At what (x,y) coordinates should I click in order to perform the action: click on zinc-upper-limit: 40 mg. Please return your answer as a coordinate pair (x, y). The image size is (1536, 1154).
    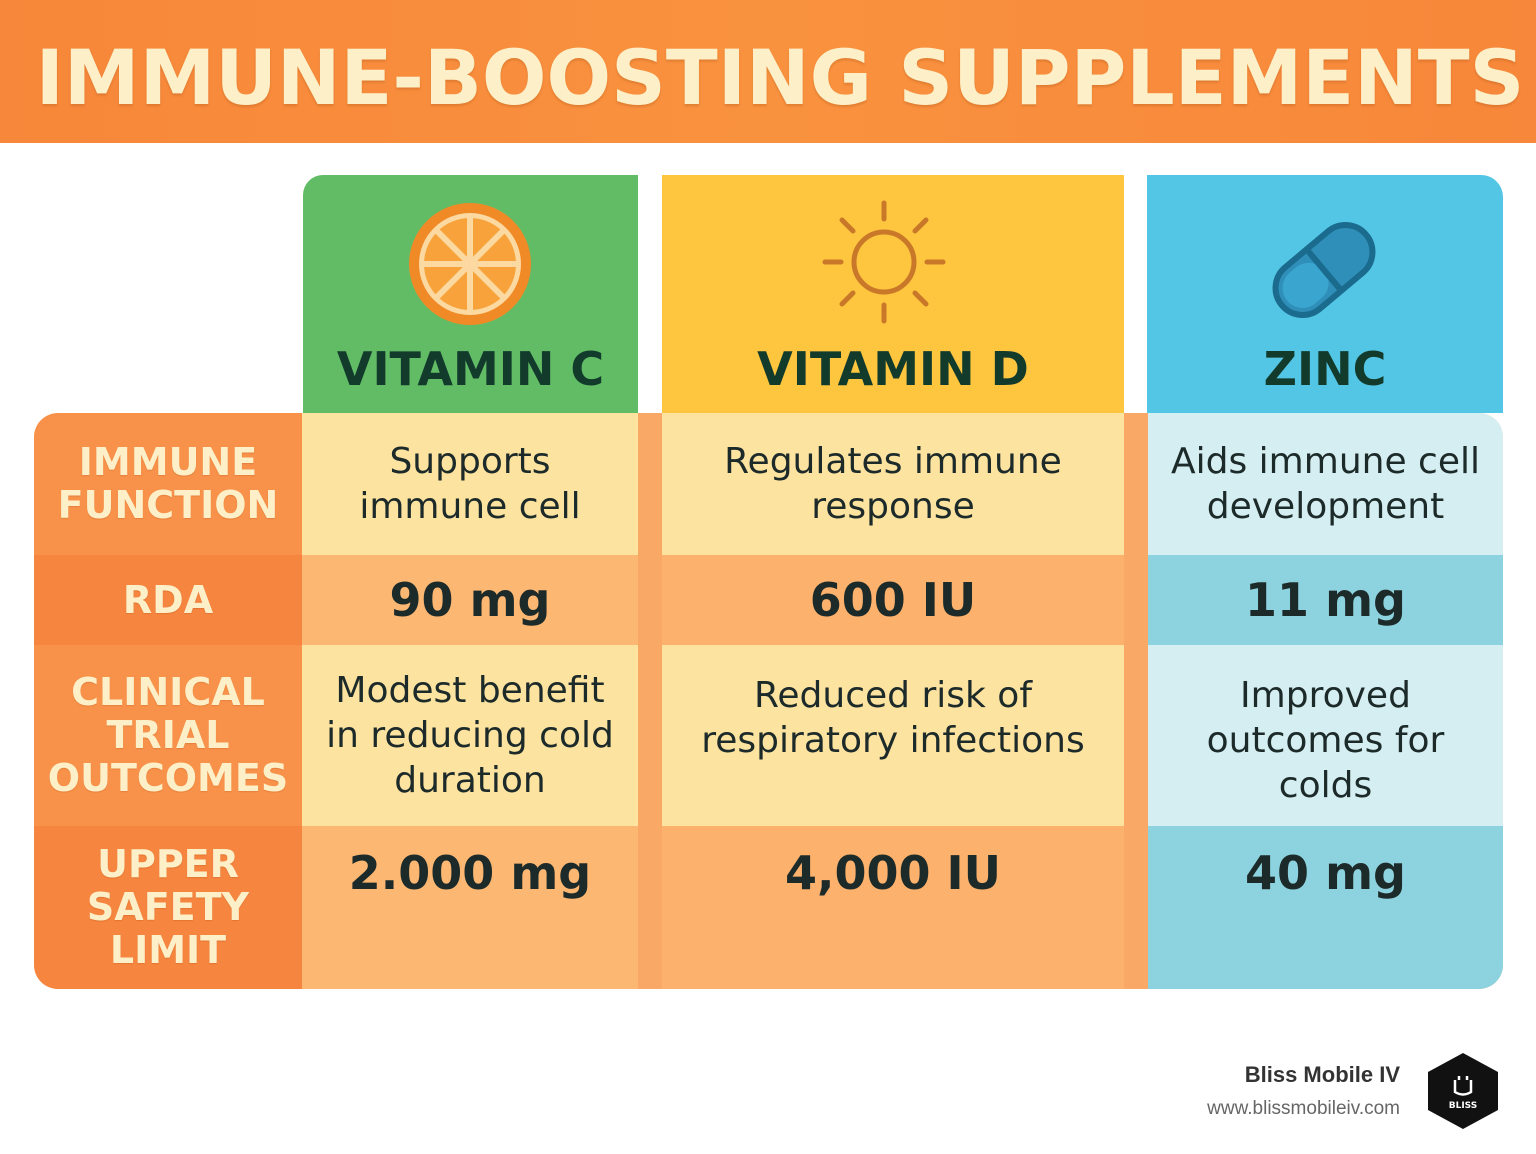
    Looking at the image, I should click on (1325, 907).